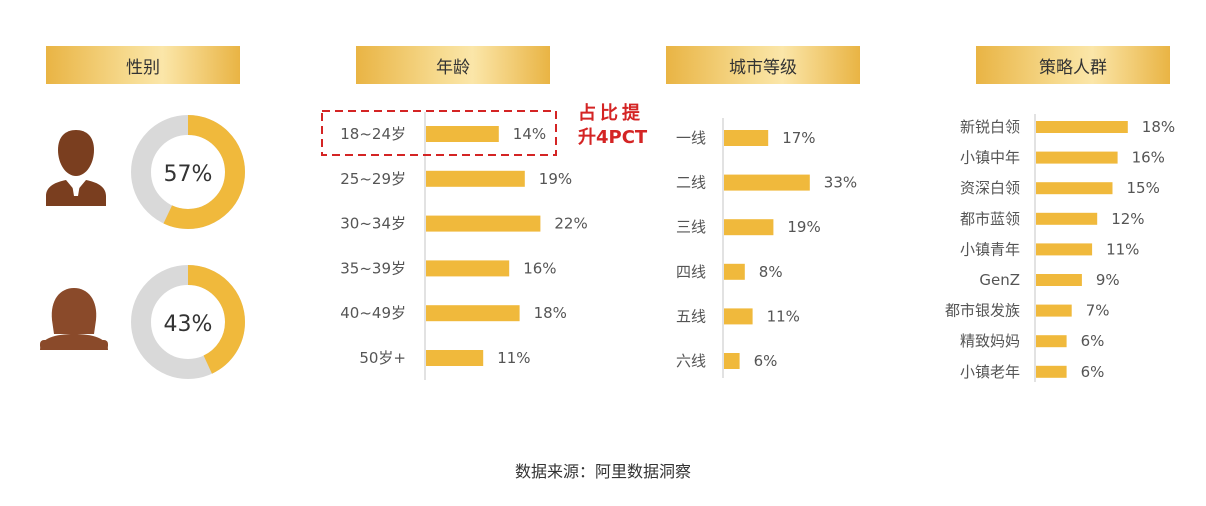  What do you see at coordinates (691, 272) in the screenshot?
I see `city-category-label: 四线` at bounding box center [691, 272].